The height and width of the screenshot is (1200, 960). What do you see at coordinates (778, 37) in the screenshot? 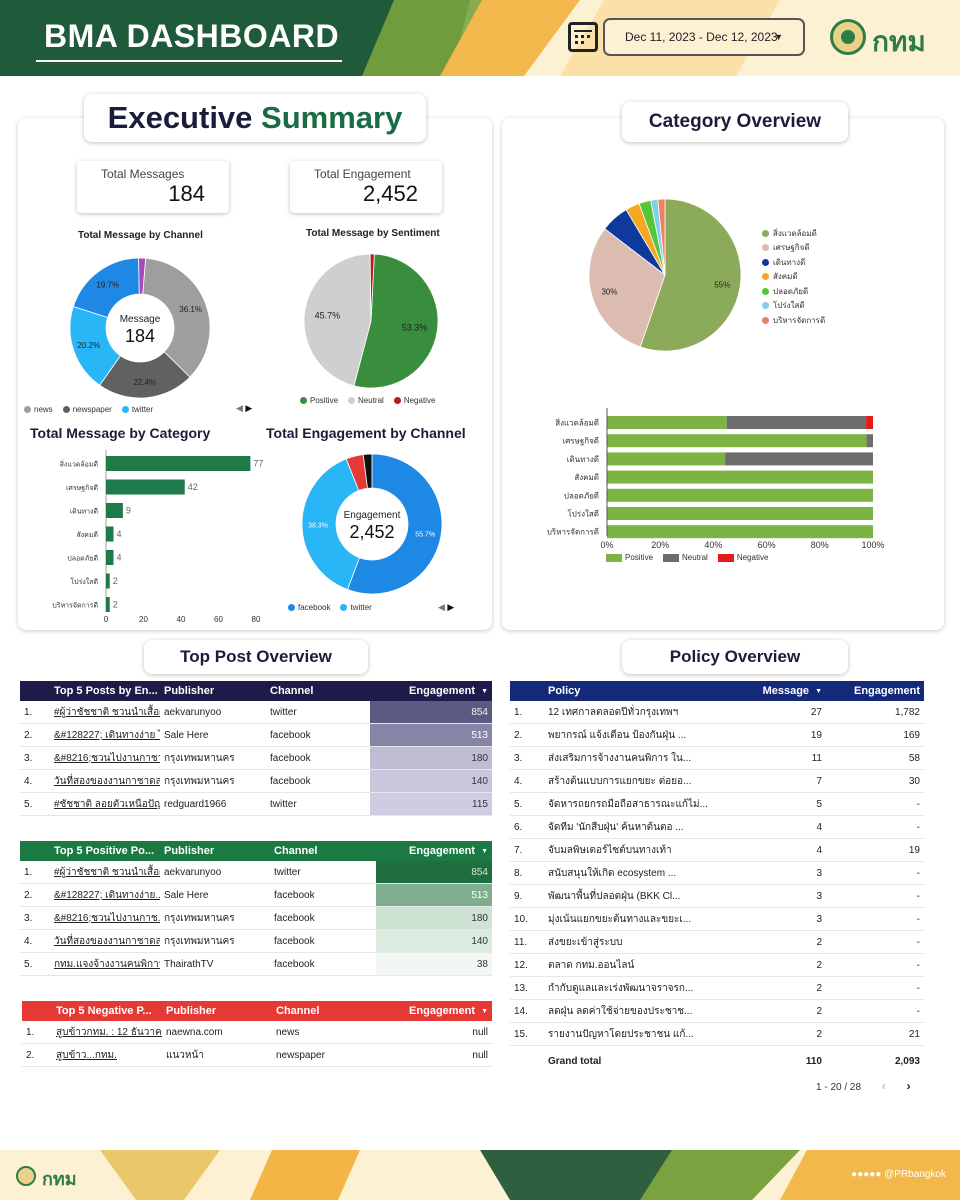
I see `caret-down-icon: ▼` at bounding box center [778, 37].